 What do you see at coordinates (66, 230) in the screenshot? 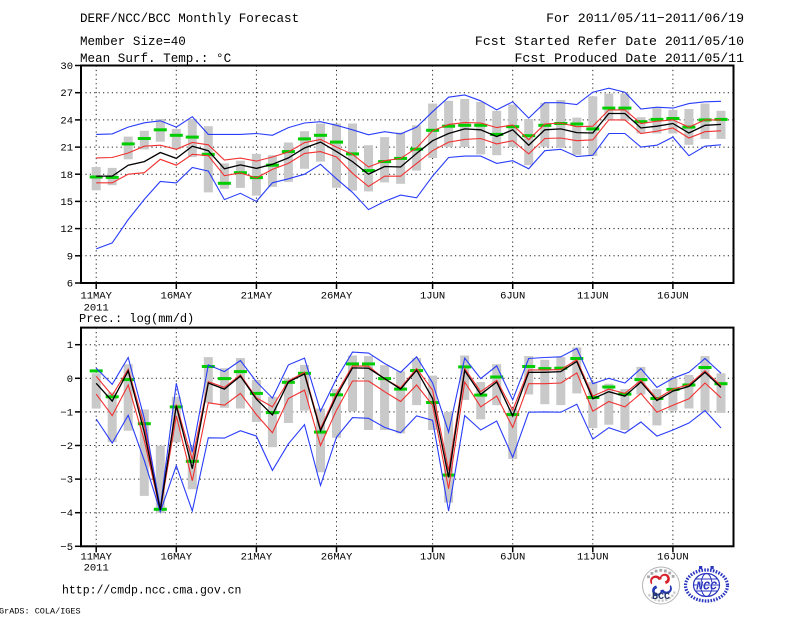
I see `svg-text: 12` at bounding box center [66, 230].